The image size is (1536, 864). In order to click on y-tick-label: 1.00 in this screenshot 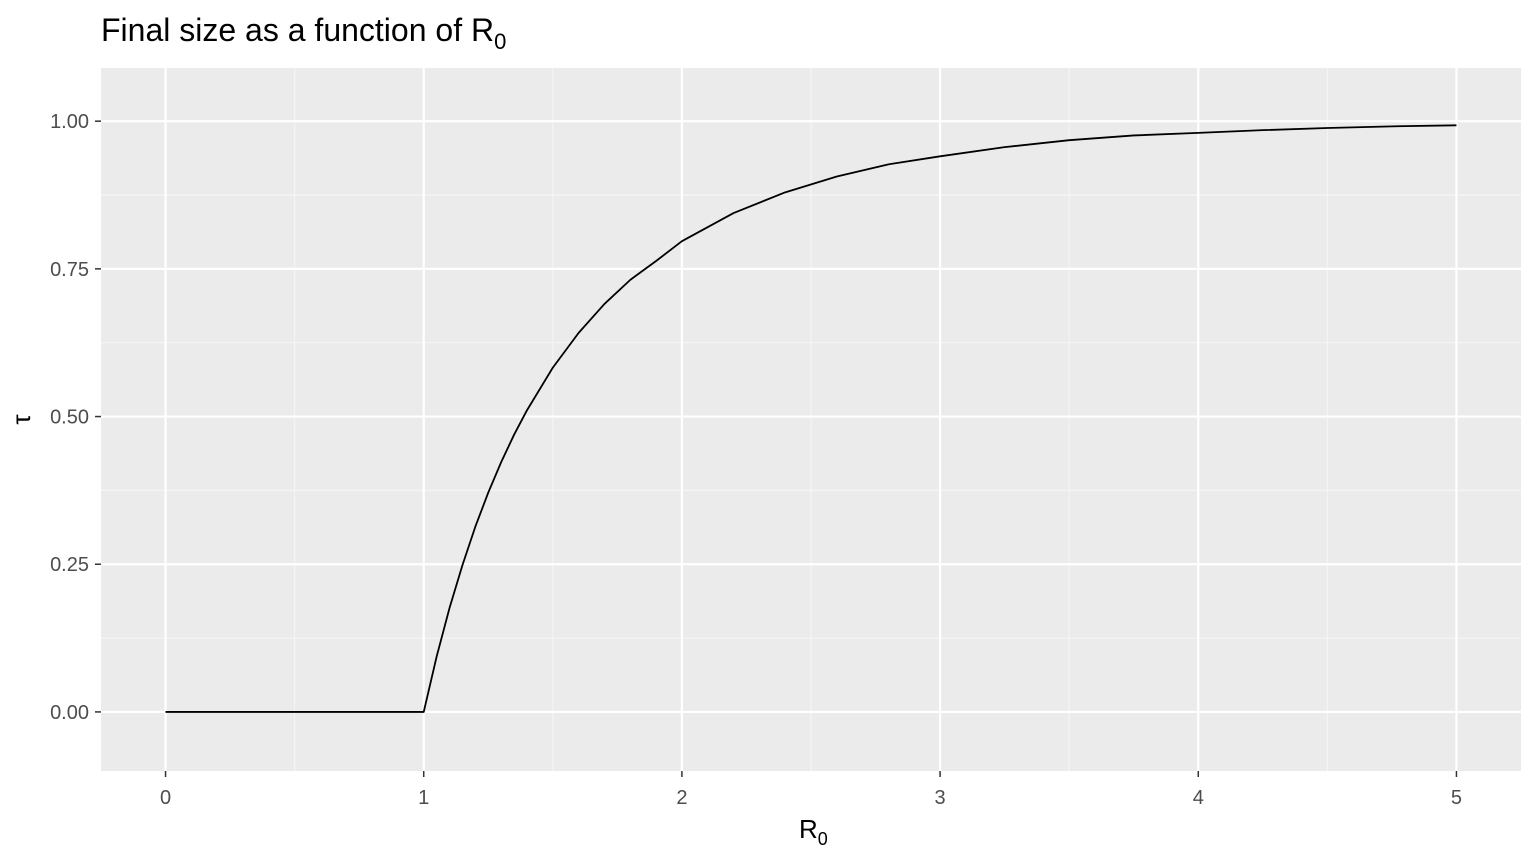, I will do `click(69, 122)`.